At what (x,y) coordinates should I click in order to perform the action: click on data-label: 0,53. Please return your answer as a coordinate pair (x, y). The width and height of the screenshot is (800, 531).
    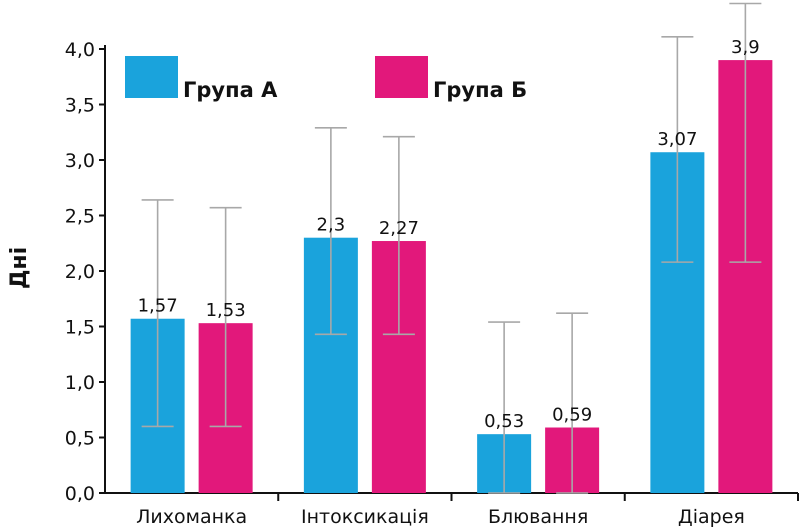
    Looking at the image, I should click on (504, 421).